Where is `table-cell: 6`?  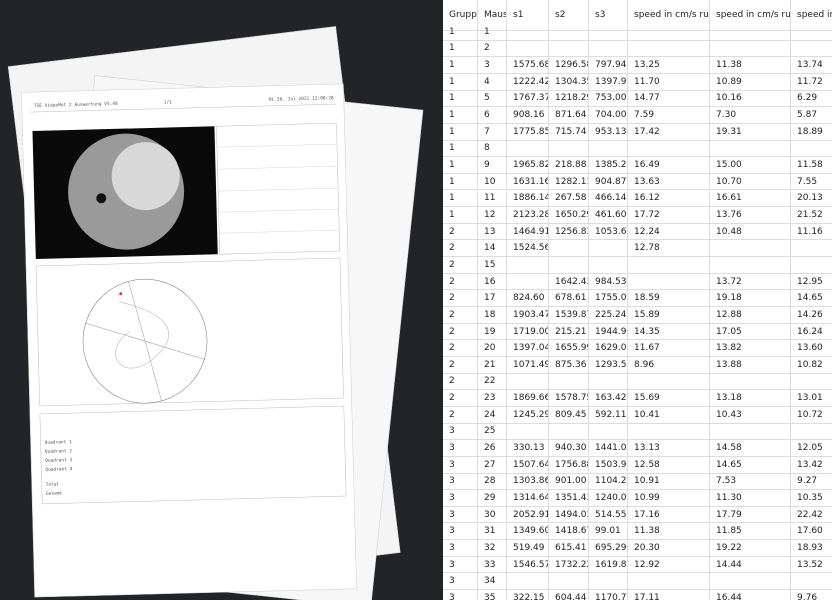
table-cell: 6 is located at coordinates (492, 115).